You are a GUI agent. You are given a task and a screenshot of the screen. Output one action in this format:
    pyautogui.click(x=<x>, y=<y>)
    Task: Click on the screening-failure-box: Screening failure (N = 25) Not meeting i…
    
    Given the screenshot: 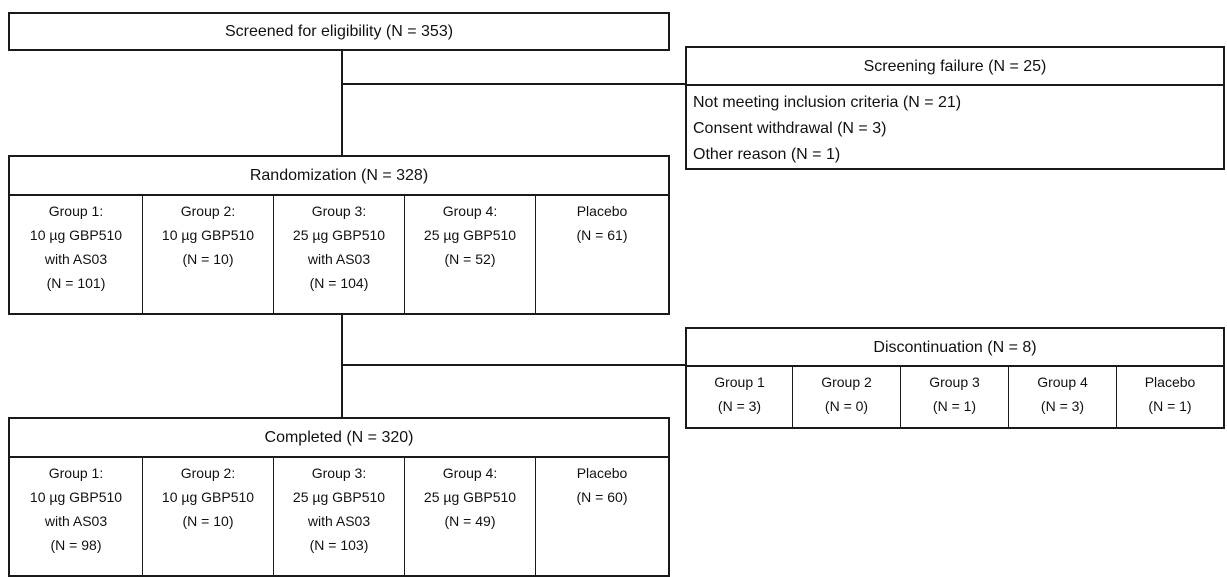 What is the action you would take?
    pyautogui.click(x=955, y=108)
    